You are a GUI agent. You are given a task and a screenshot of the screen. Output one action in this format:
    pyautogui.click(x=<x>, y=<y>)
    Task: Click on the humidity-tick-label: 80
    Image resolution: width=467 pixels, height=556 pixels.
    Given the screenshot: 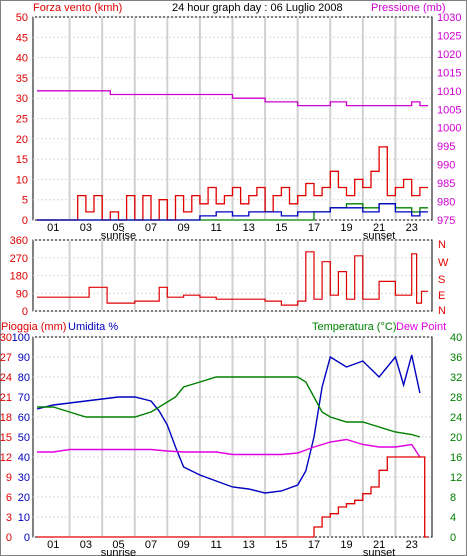 What is the action you would take?
    pyautogui.click(x=24, y=378)
    